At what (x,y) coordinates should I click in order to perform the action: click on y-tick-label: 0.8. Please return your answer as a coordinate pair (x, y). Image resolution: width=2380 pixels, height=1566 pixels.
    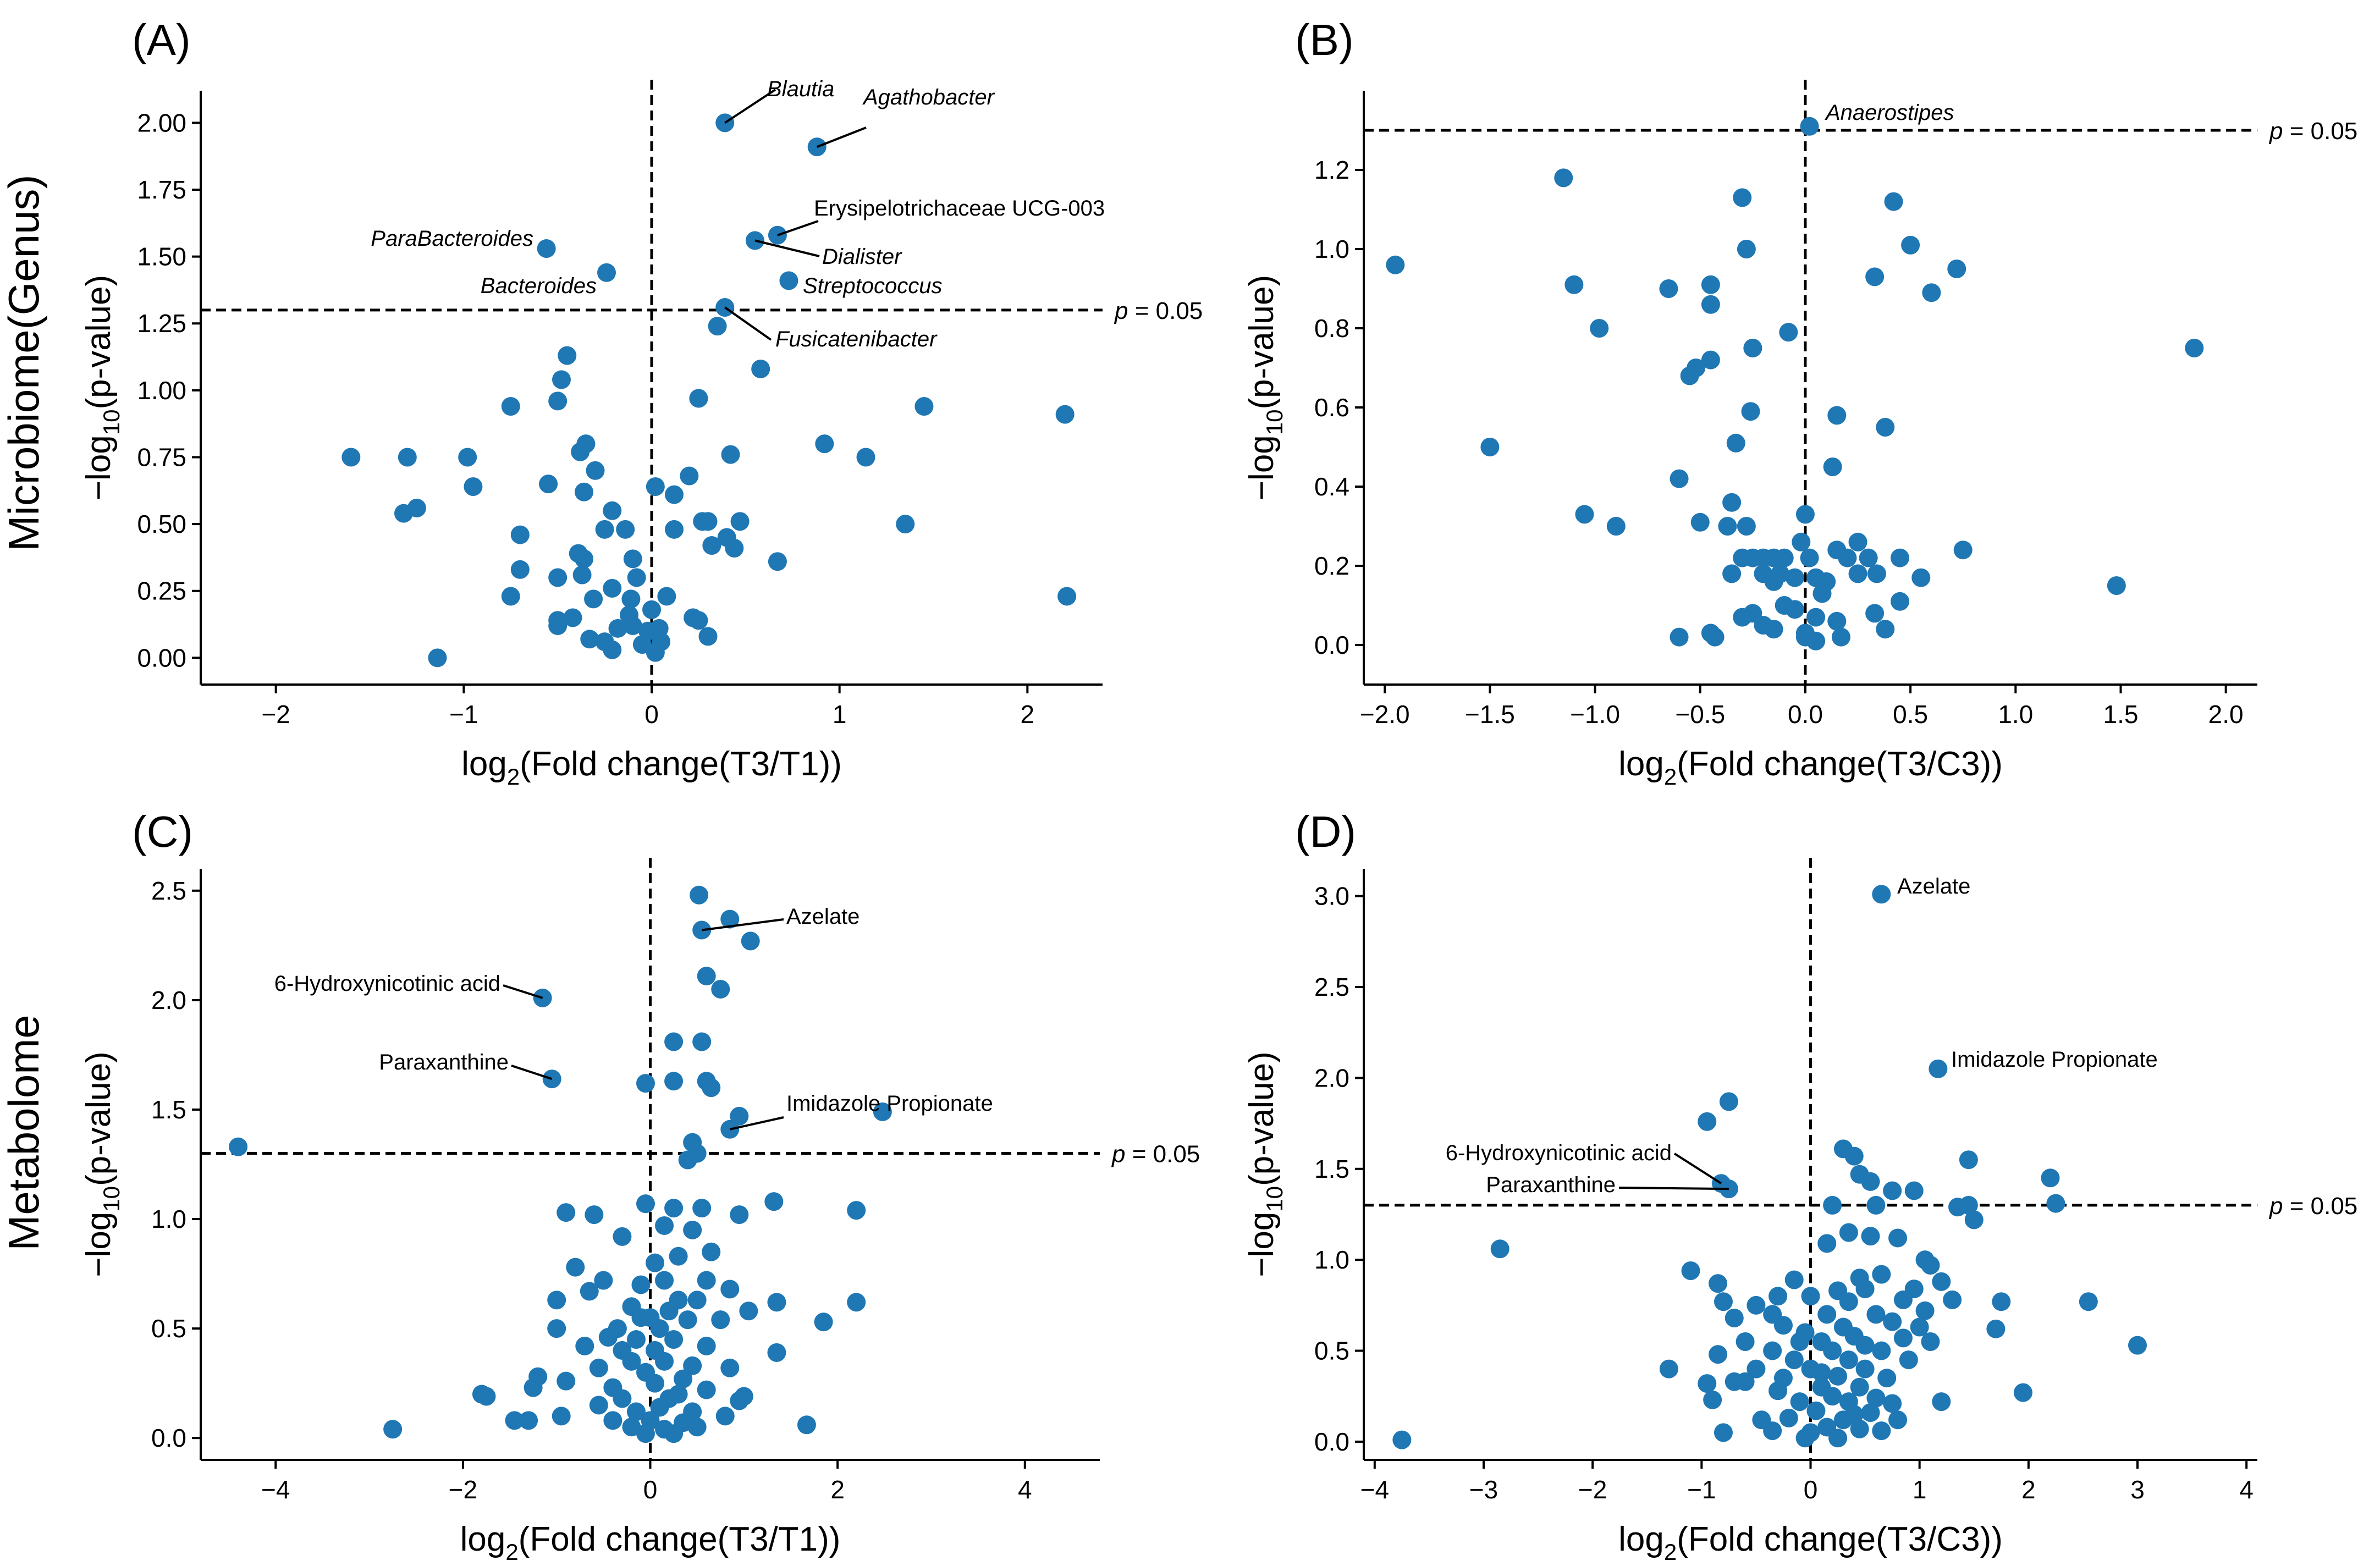
    Looking at the image, I should click on (1331, 329).